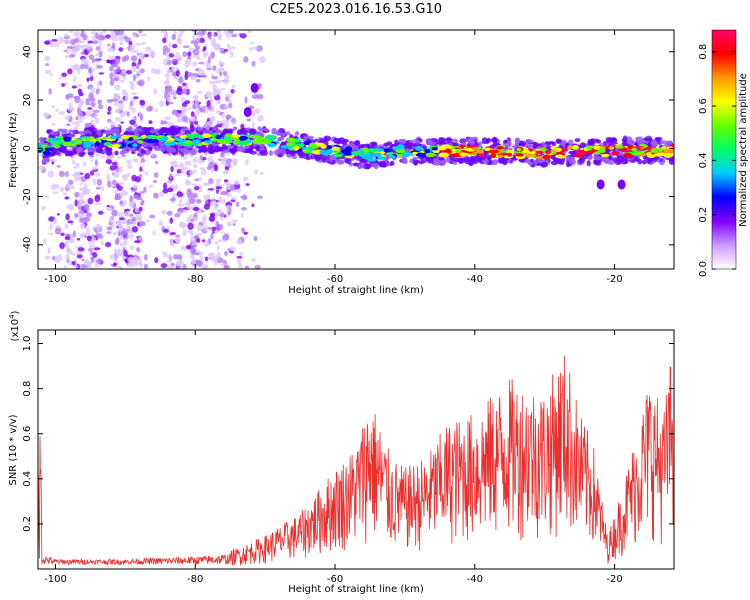 This screenshot has width=750, height=600. What do you see at coordinates (27, 524) in the screenshot?
I see `snr-y-tick-label: 0.2` at bounding box center [27, 524].